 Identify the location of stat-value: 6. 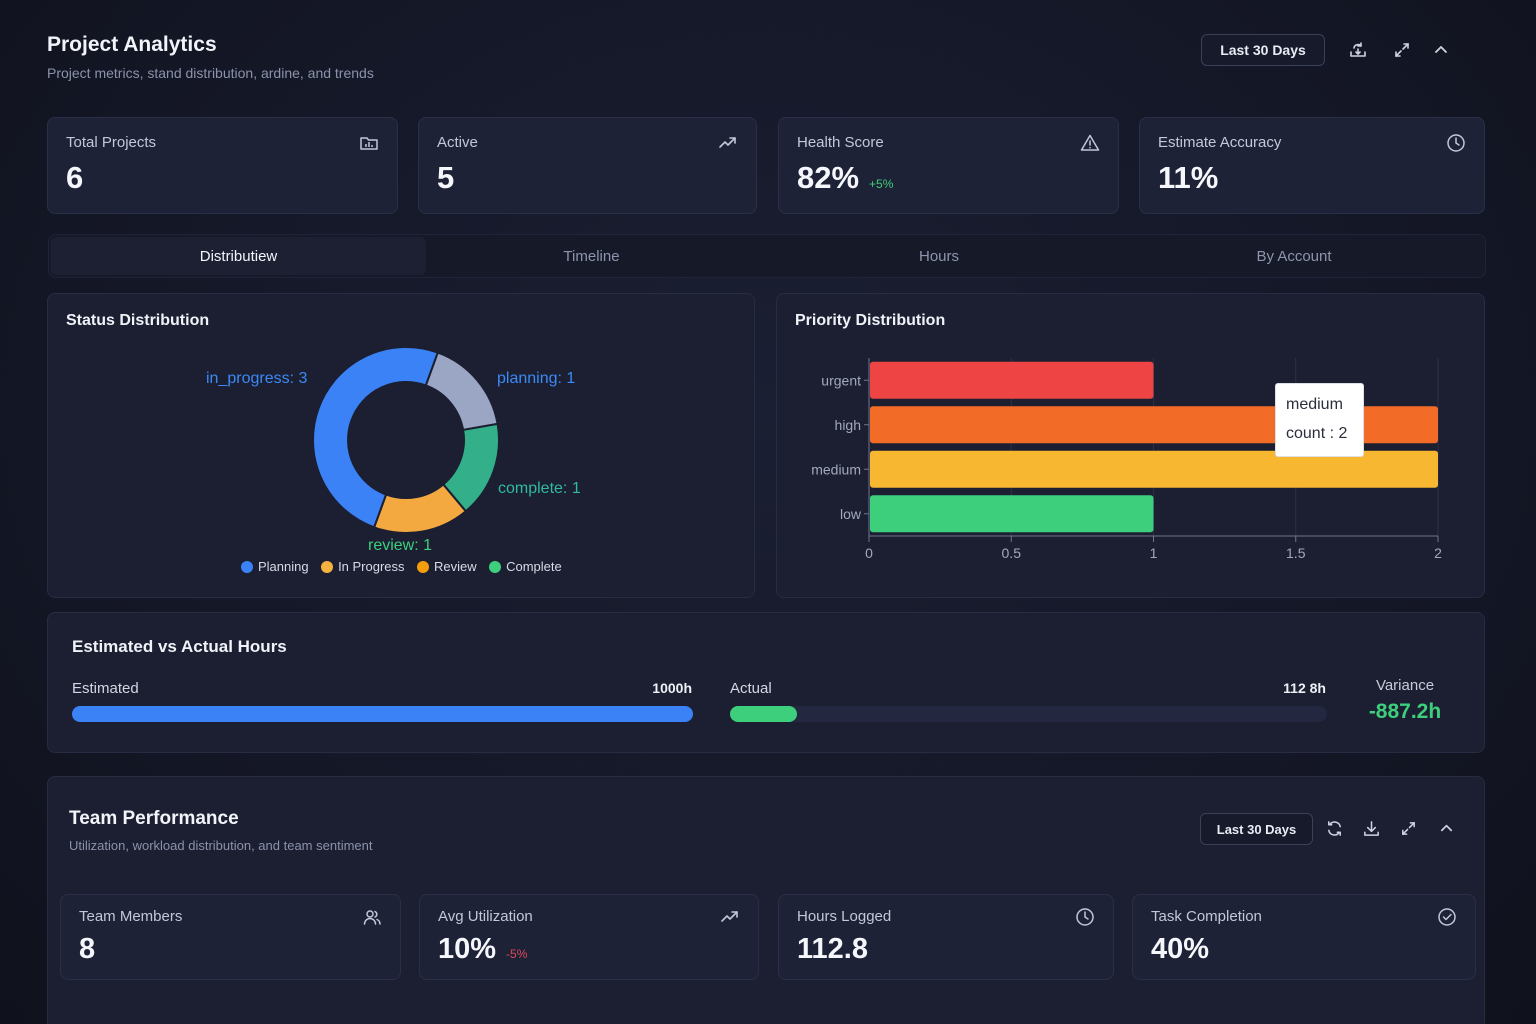
(75, 177).